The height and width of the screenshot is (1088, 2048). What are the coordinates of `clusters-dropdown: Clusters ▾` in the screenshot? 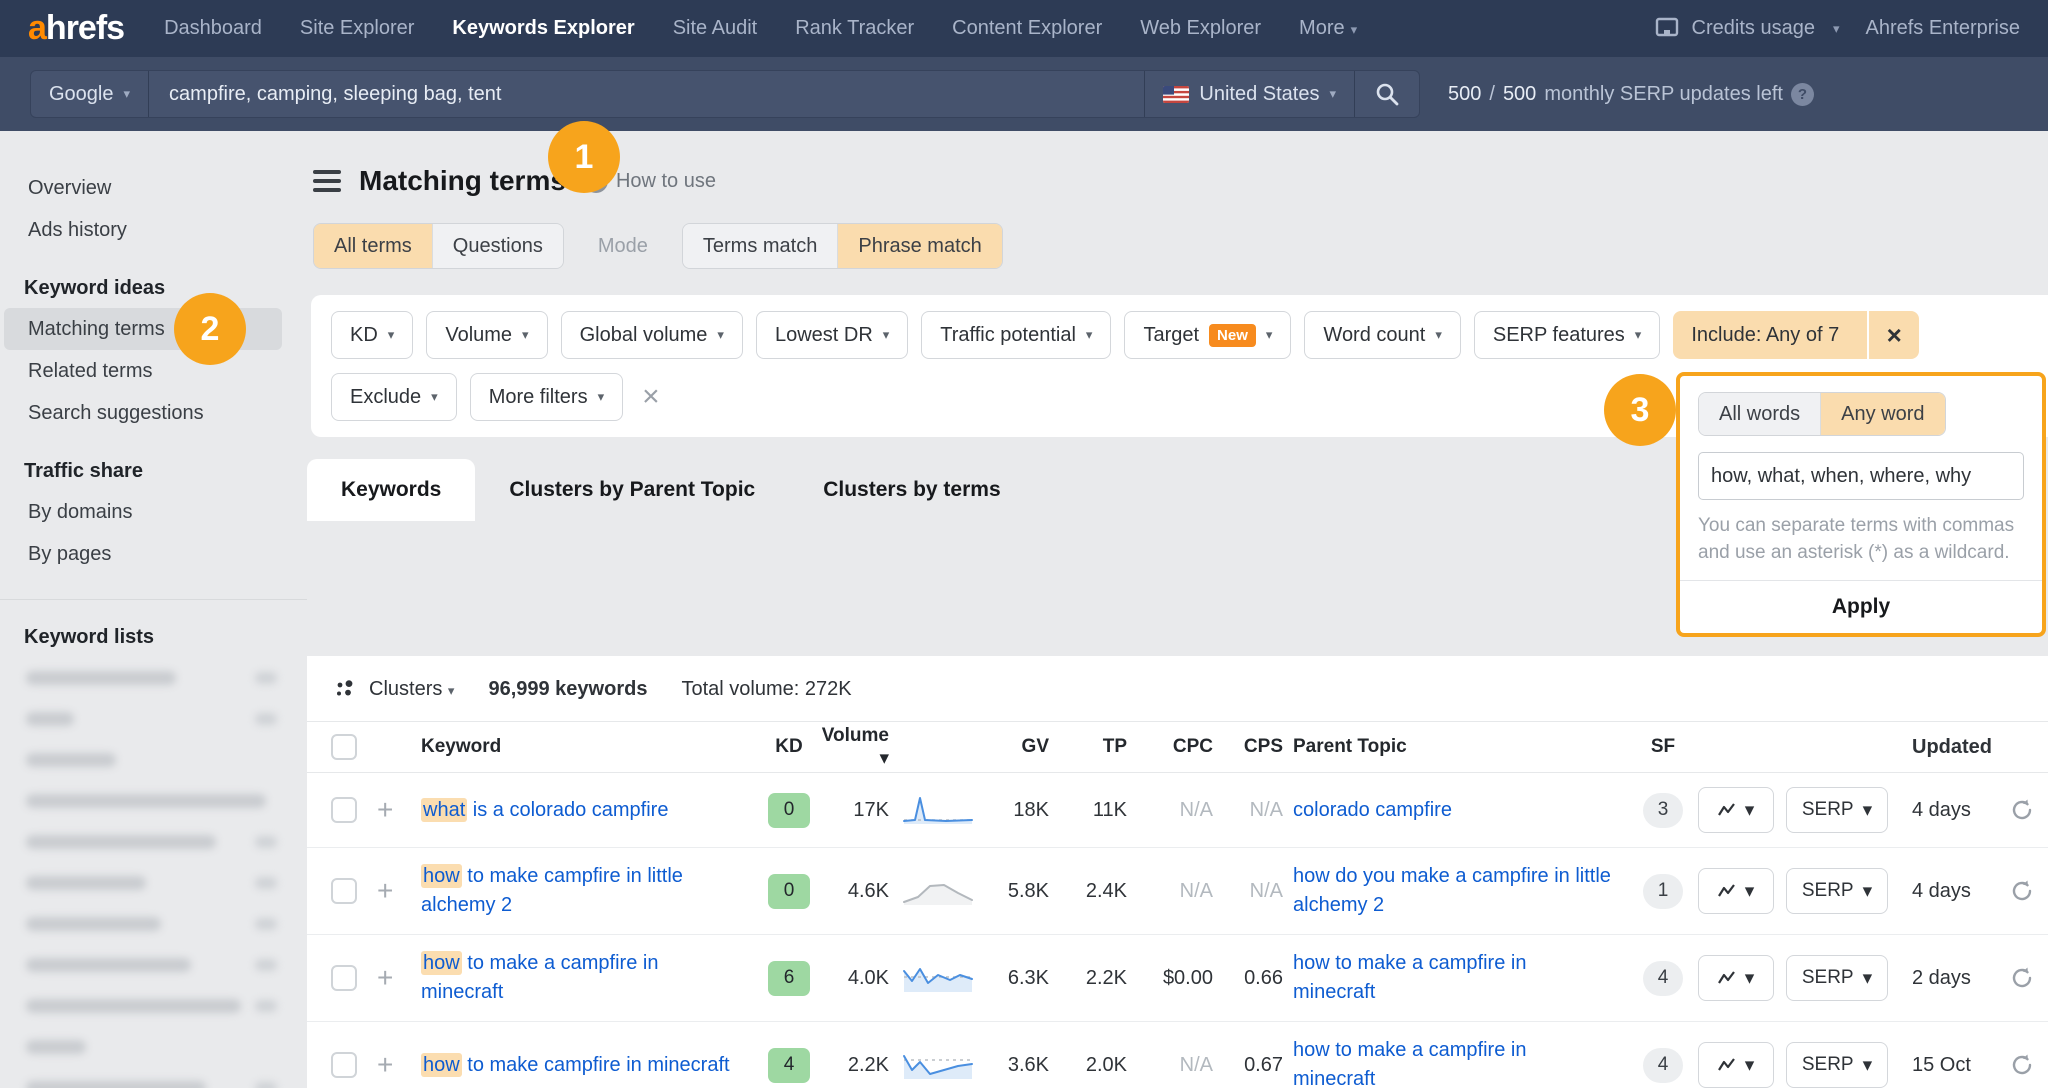 It's located at (411, 689).